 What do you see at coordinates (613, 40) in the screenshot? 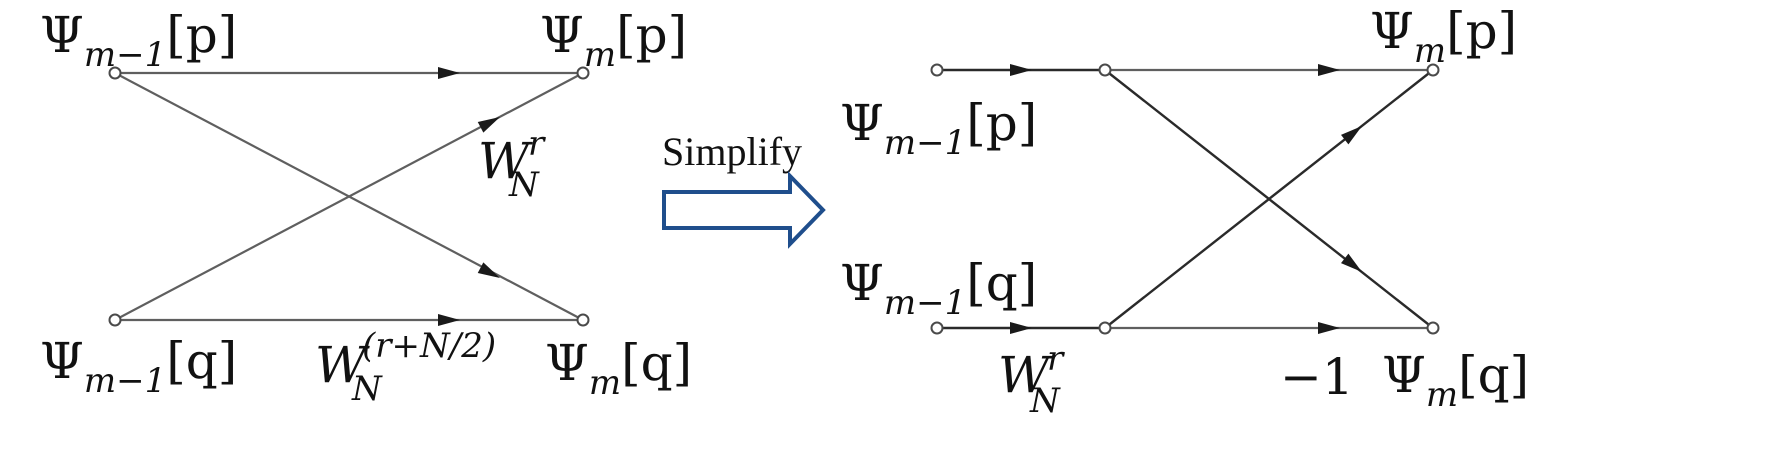
I see `label-left-top-right: Ψm[p]` at bounding box center [613, 40].